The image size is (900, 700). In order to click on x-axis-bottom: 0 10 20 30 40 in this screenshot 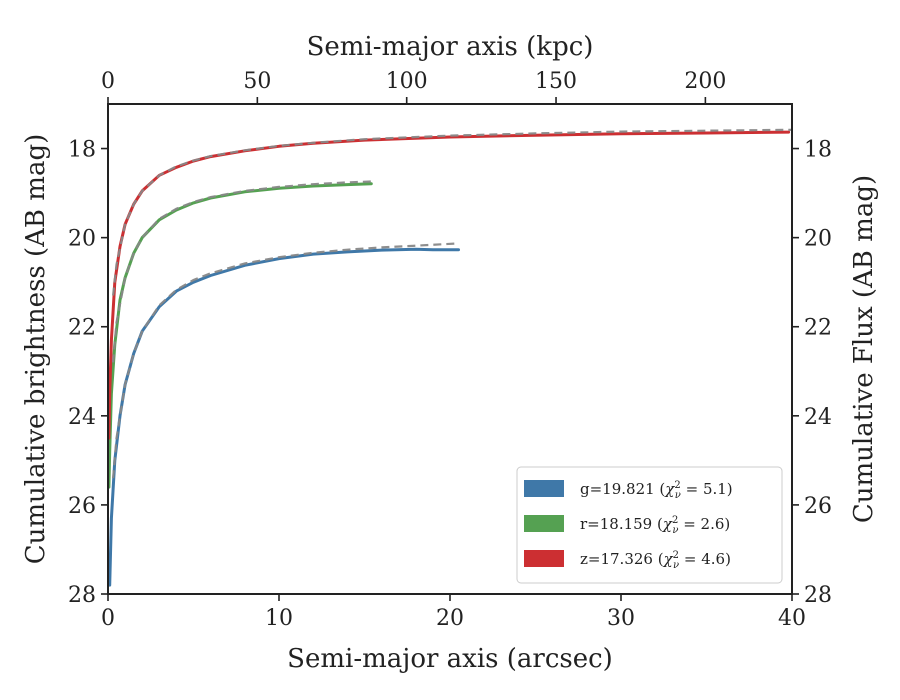, I will do `click(453, 612)`.